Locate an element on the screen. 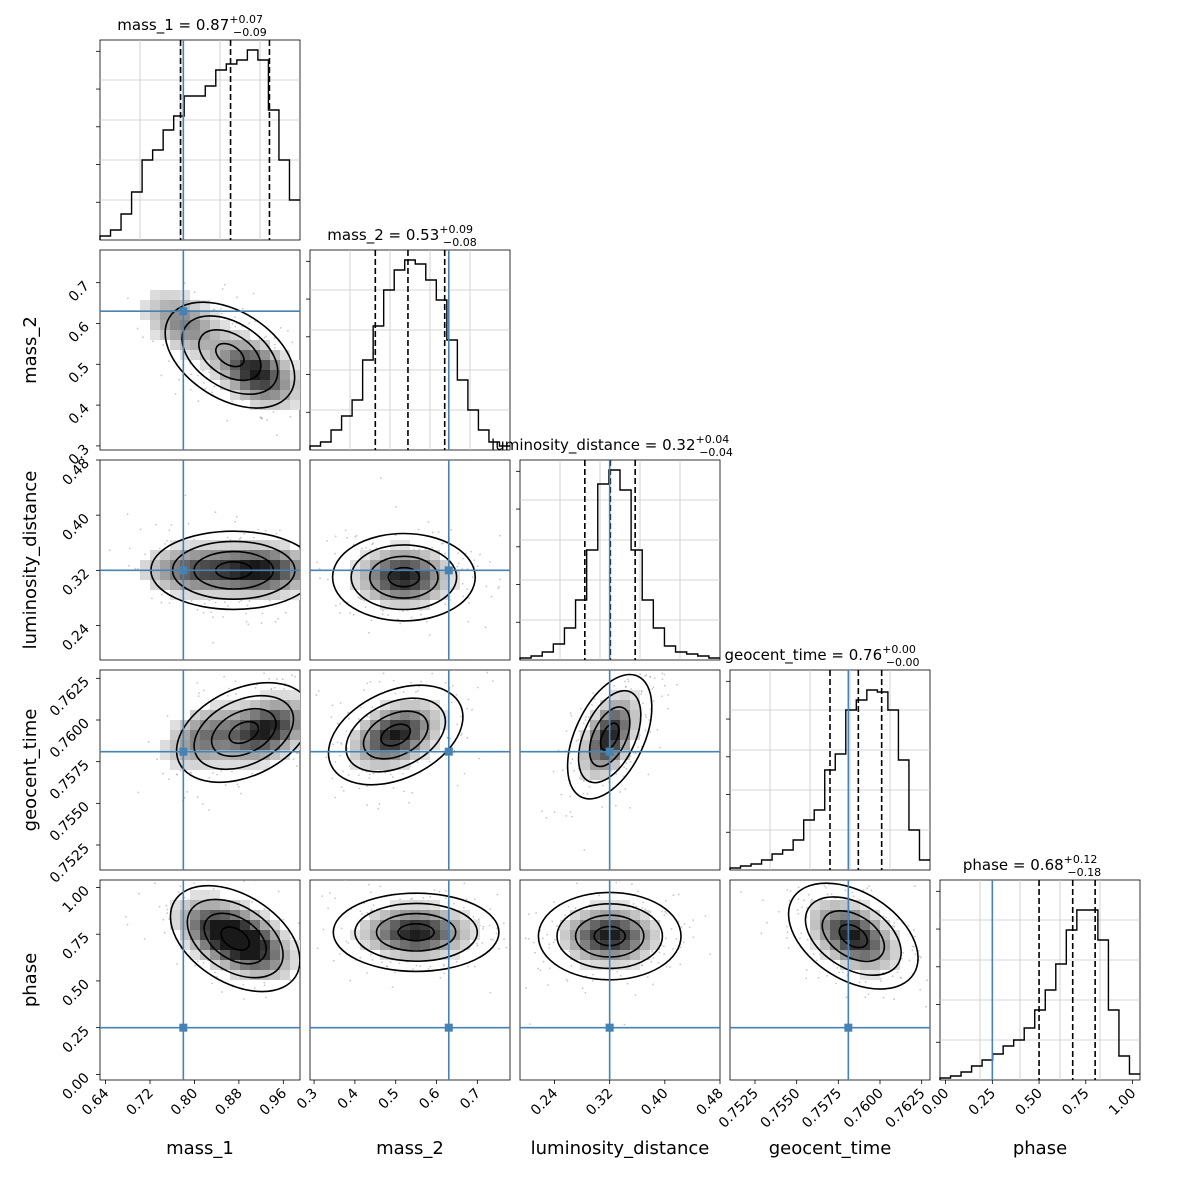 The width and height of the screenshot is (1180, 1180). x-tick-label: 0.00 is located at coordinates (935, 1102).